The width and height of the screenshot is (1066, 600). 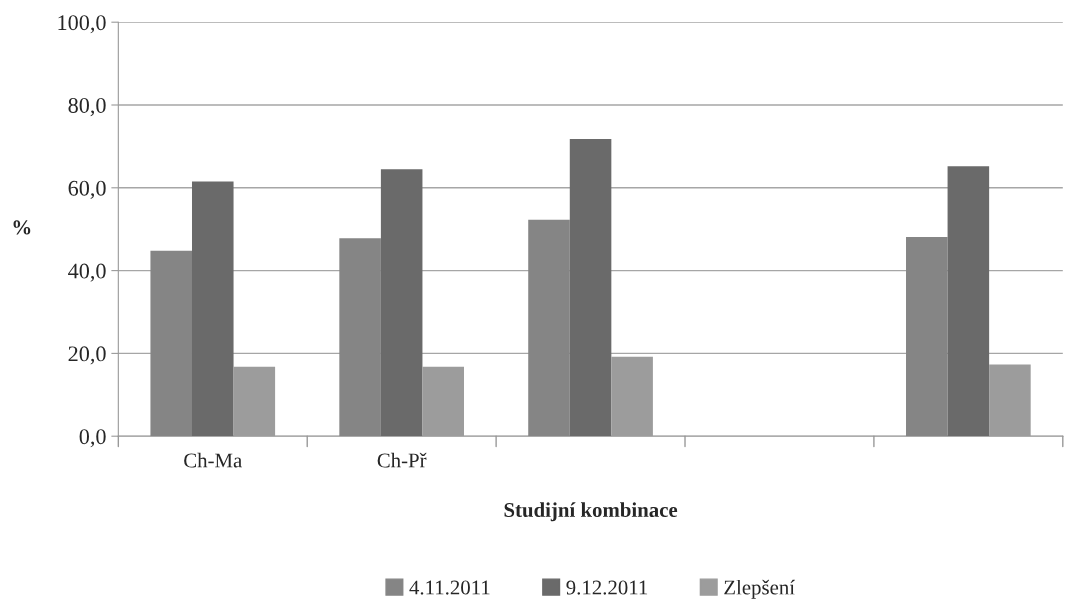 I want to click on y-tick-label: 80,0, so click(x=87, y=107).